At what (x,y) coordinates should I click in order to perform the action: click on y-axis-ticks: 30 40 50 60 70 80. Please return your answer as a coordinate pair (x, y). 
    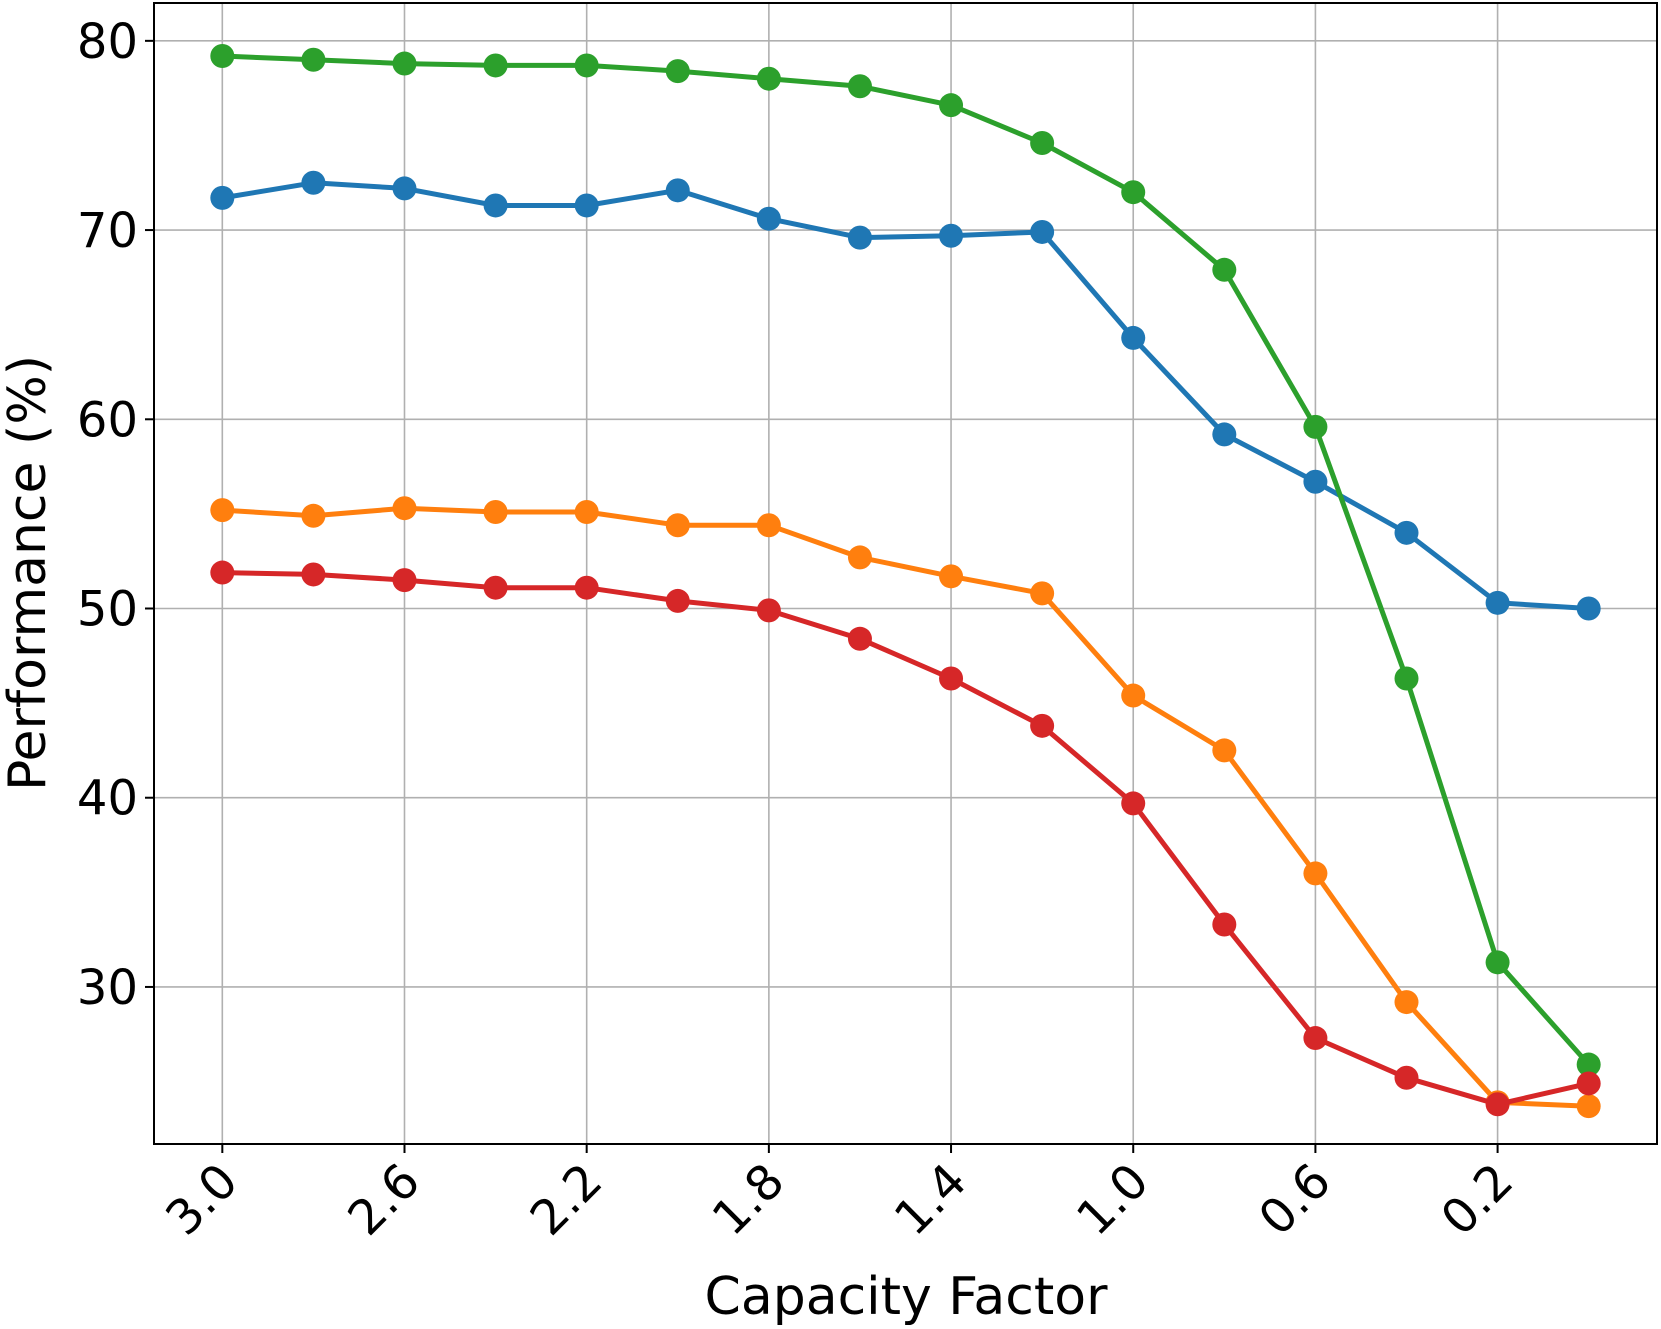
    Looking at the image, I should click on (115, 515).